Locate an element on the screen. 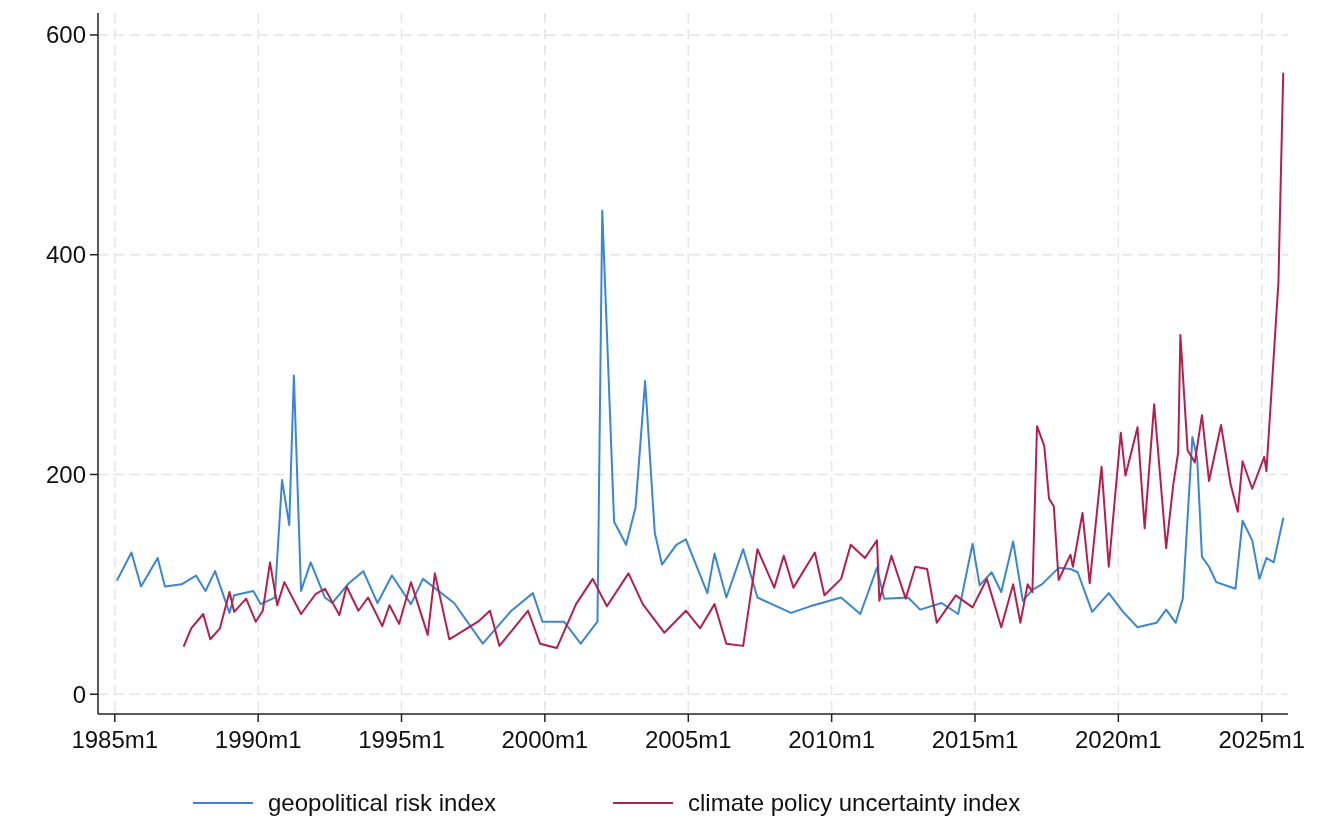 The height and width of the screenshot is (839, 1337). x-tick-label: 1985m1 is located at coordinates (115, 739).